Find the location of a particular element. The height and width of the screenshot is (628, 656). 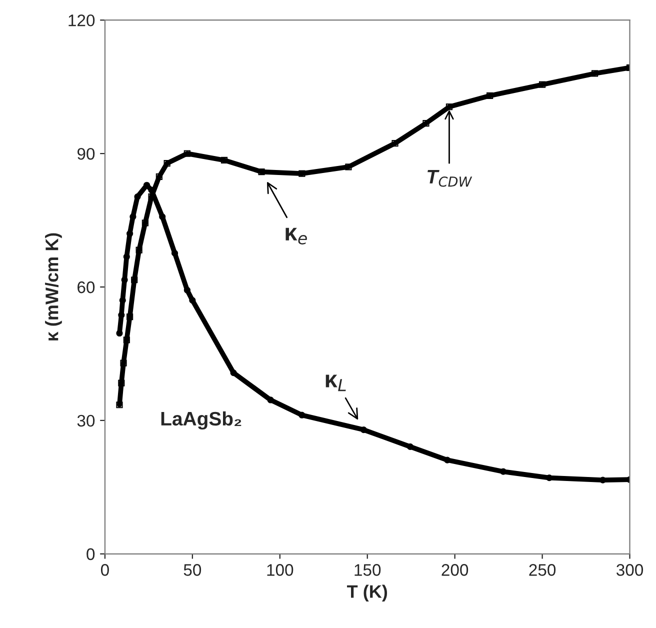

y-tick-label: 120 is located at coordinates (81, 20).